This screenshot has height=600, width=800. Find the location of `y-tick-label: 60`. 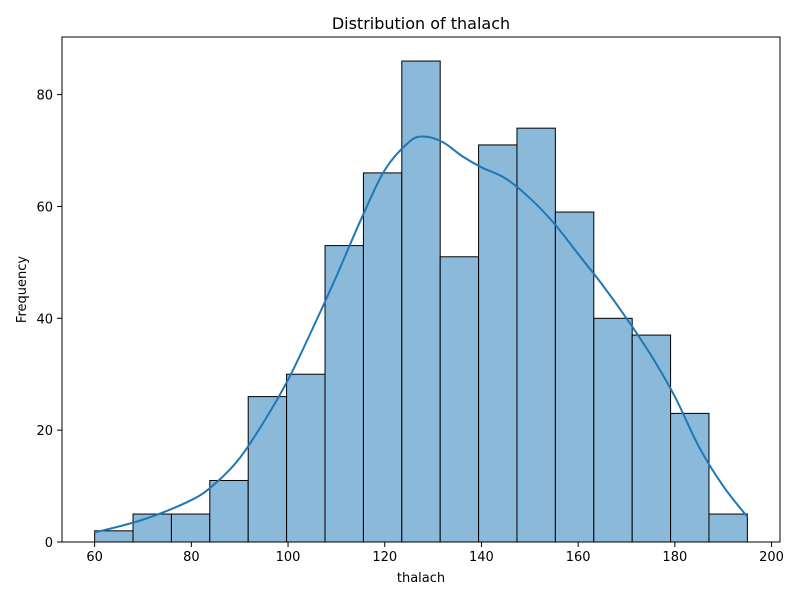

y-tick-label: 60 is located at coordinates (44, 207).